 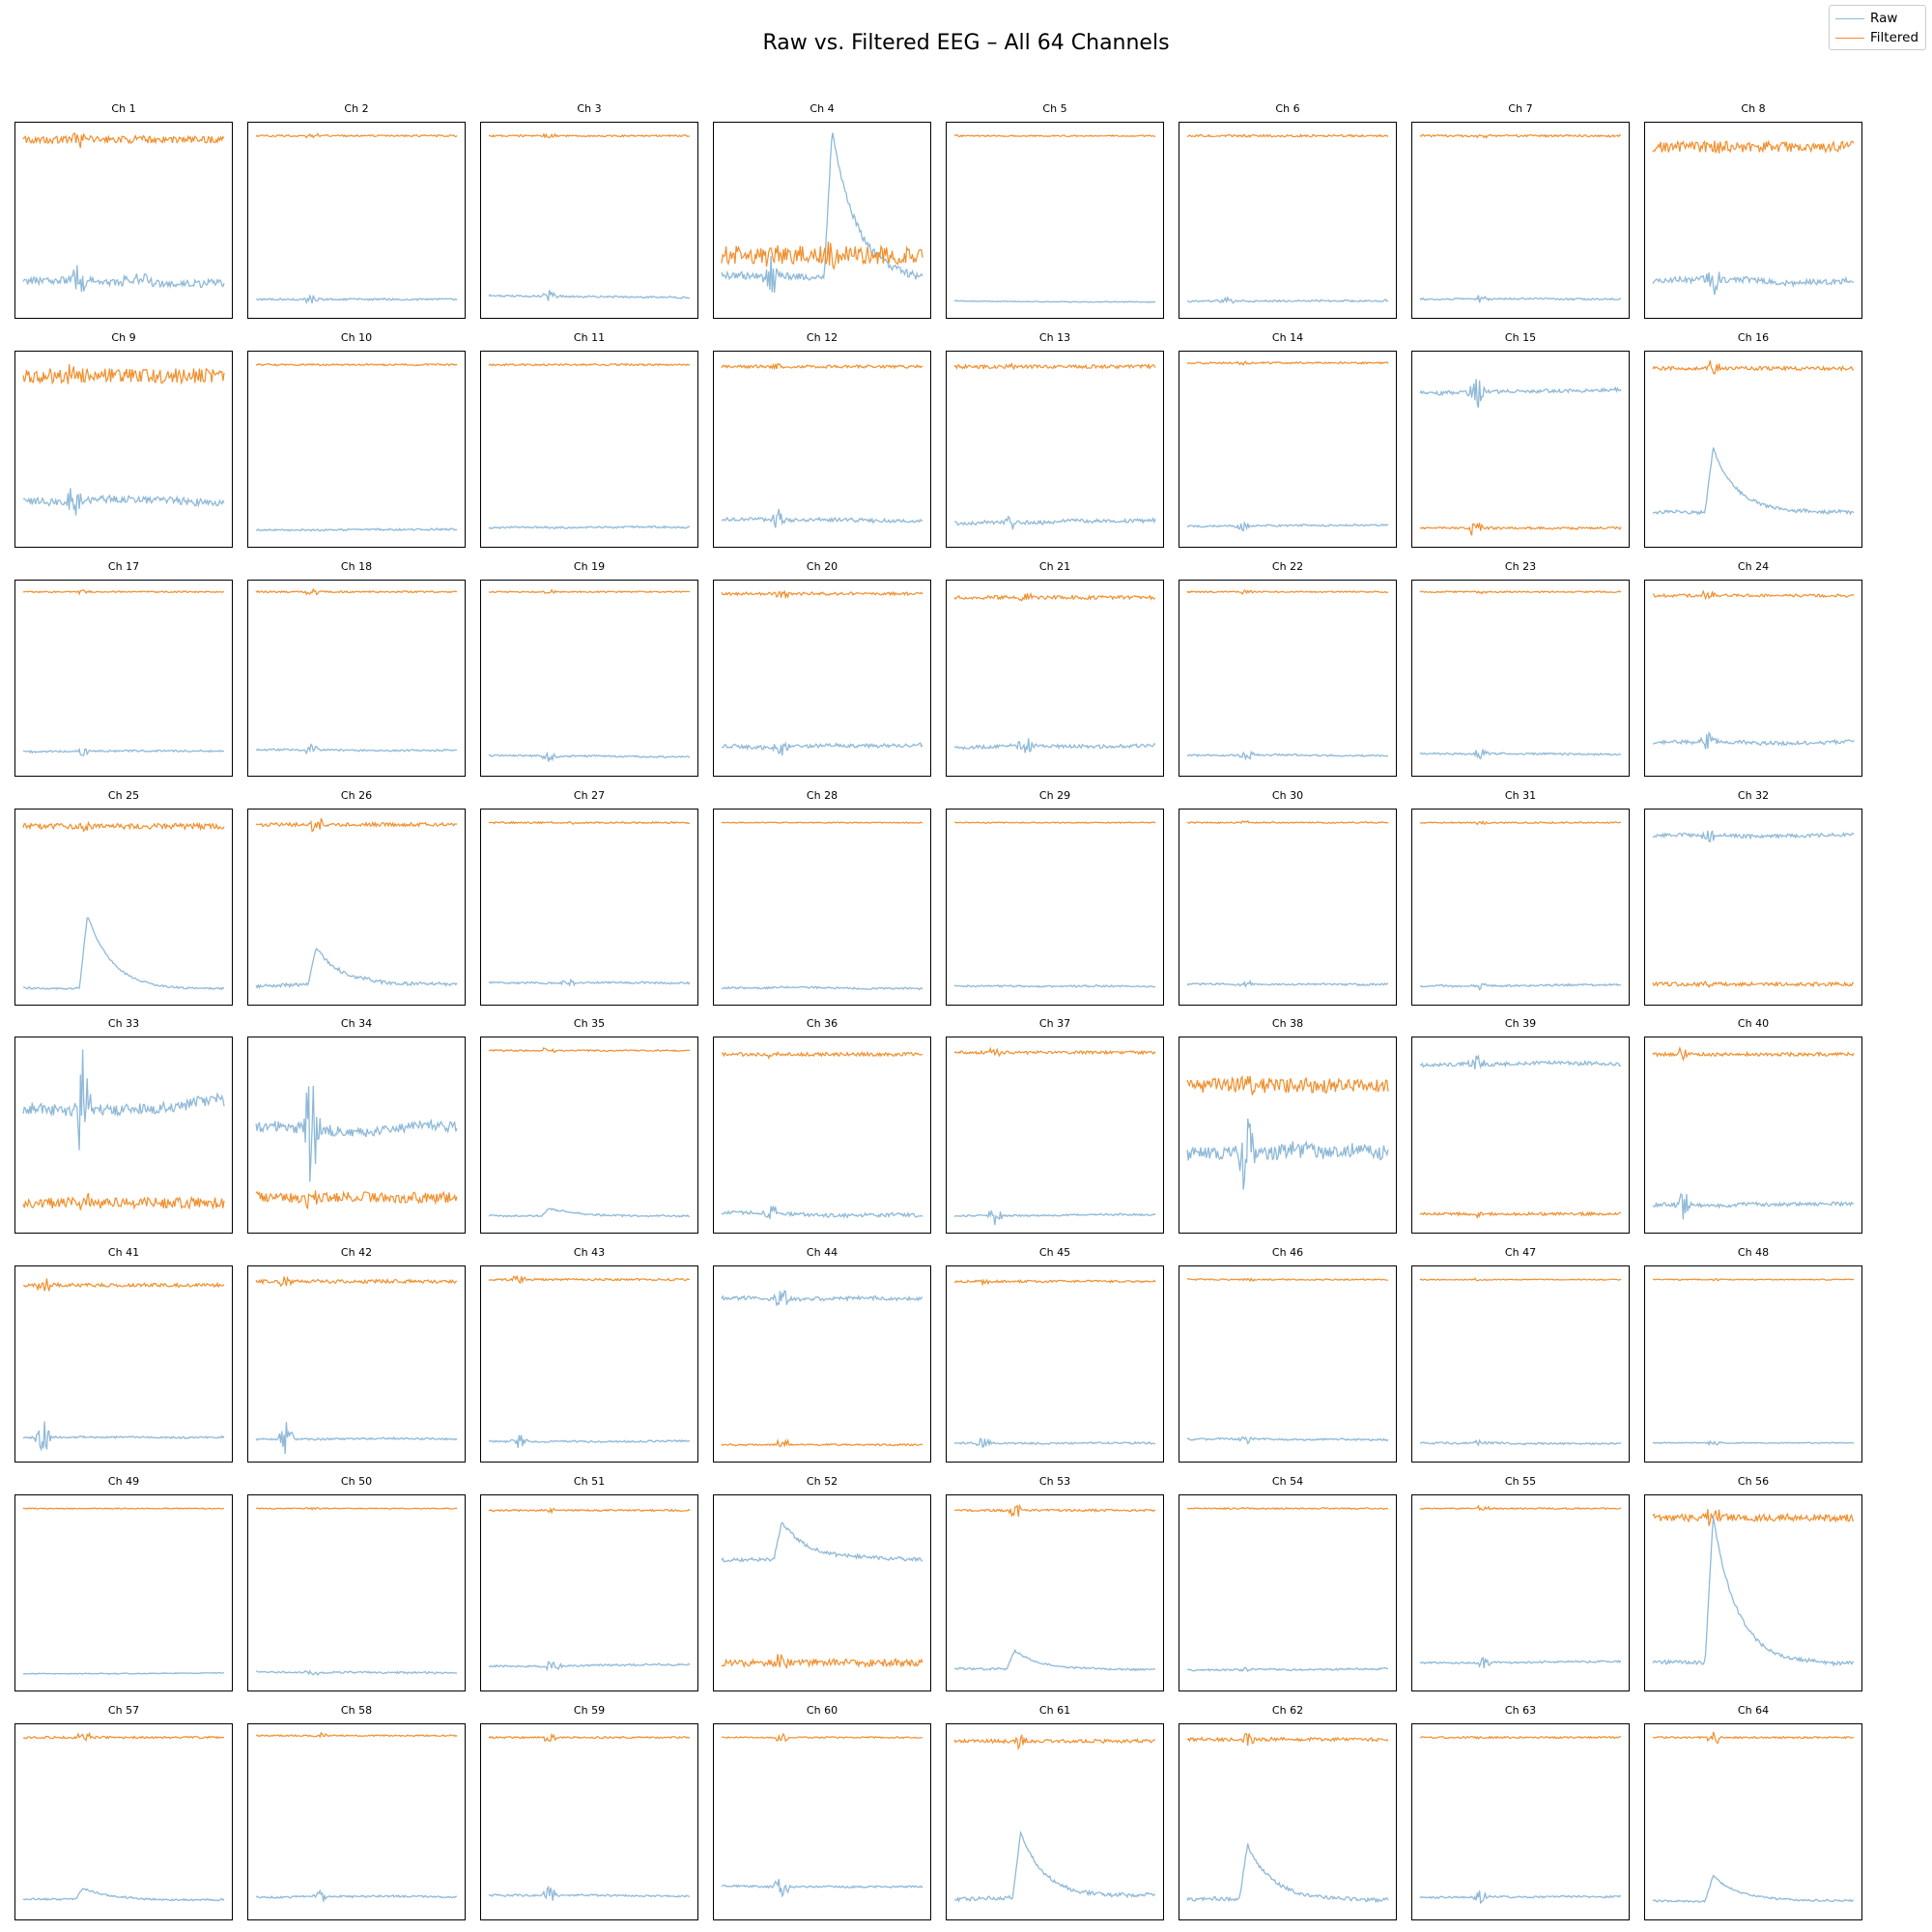 I want to click on subplot-48: Ch 48, so click(x=1753, y=1354).